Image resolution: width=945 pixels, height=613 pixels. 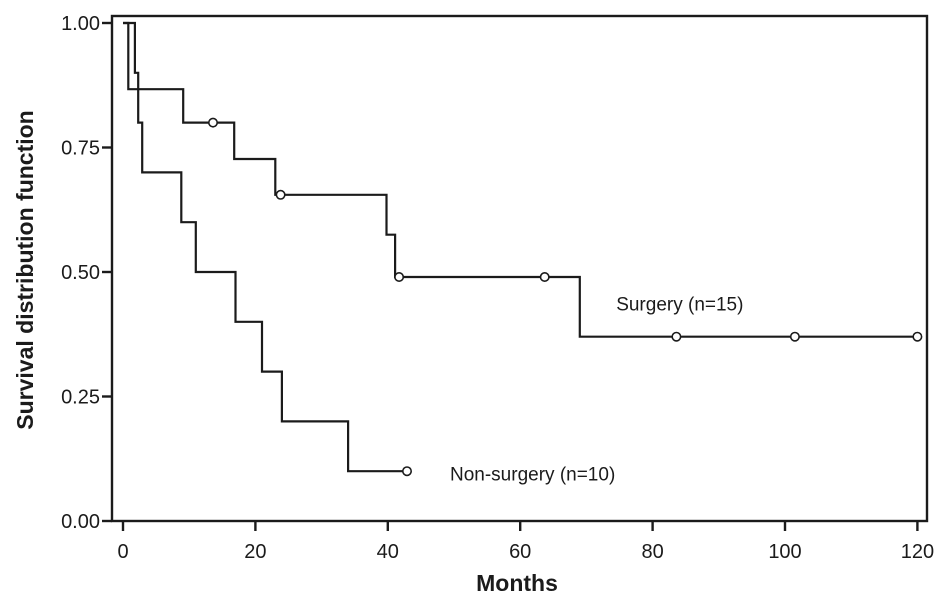 I want to click on x-tick-label: 0, so click(x=122, y=552).